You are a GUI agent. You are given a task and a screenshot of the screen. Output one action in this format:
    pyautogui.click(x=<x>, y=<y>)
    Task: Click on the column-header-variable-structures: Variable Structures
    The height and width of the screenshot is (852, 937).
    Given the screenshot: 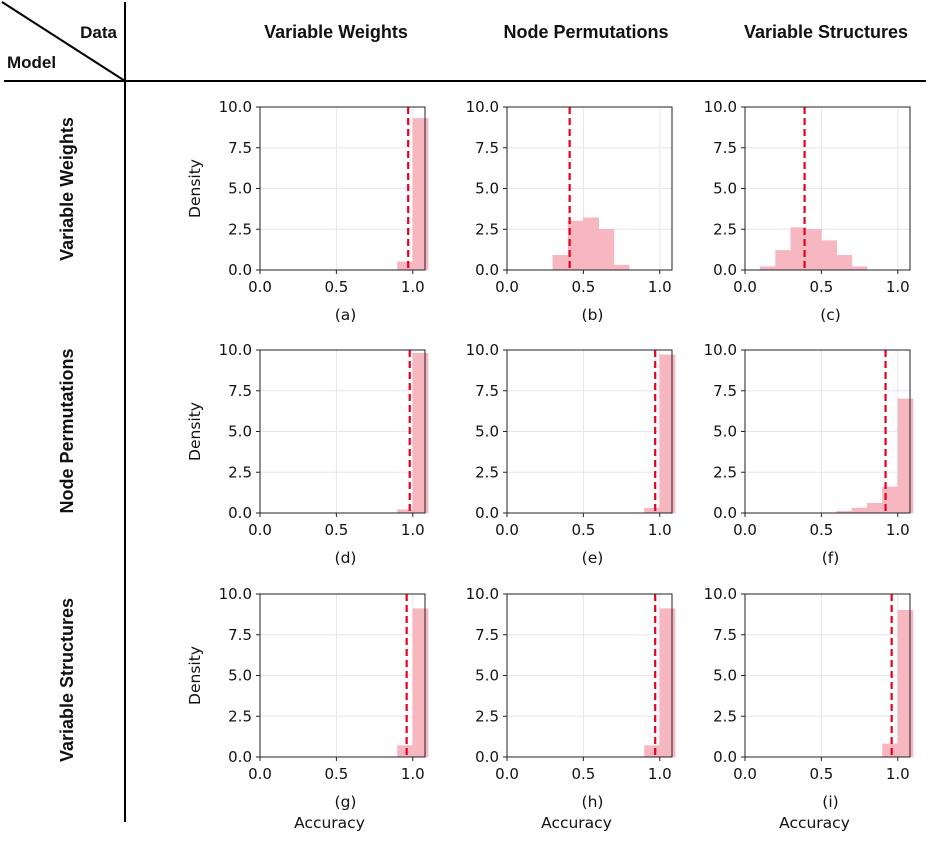 What is the action you would take?
    pyautogui.click(x=826, y=32)
    